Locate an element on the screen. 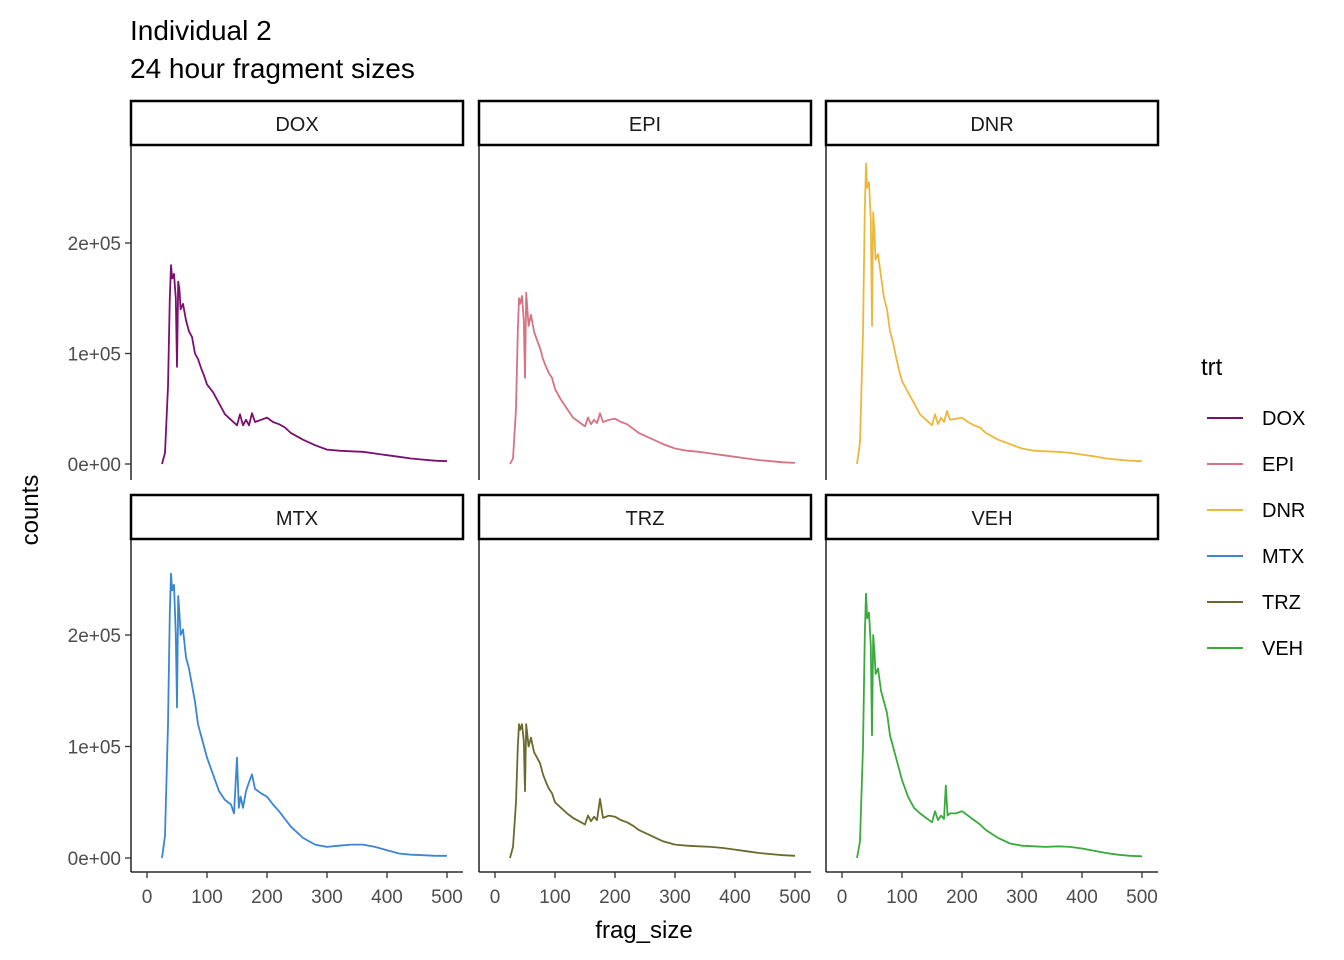  series-line-dnr is located at coordinates (999, 313).